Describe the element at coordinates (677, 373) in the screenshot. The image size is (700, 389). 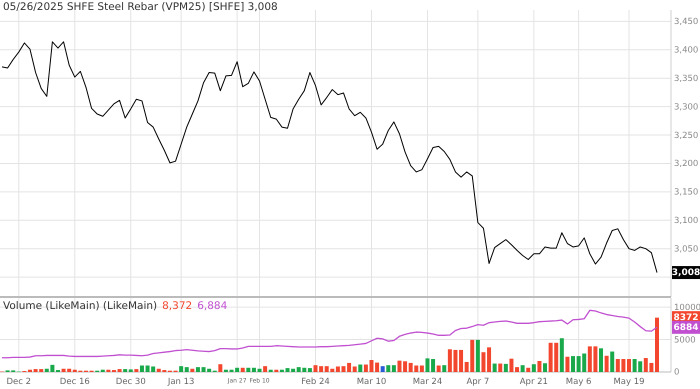
I see `y-tick-label: 0` at that location.